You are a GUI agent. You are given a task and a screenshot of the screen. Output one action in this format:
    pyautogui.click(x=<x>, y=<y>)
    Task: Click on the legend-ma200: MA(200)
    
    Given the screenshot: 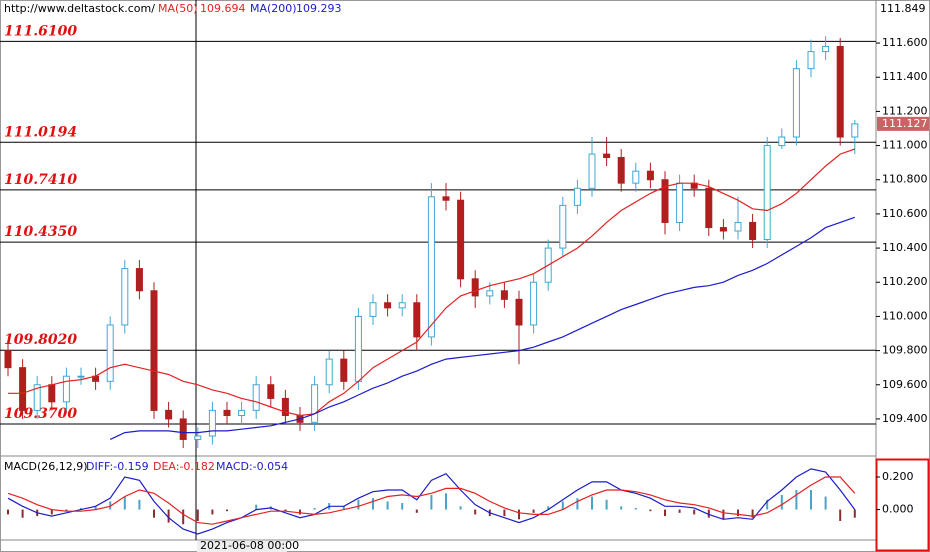 What is the action you would take?
    pyautogui.click(x=273, y=8)
    